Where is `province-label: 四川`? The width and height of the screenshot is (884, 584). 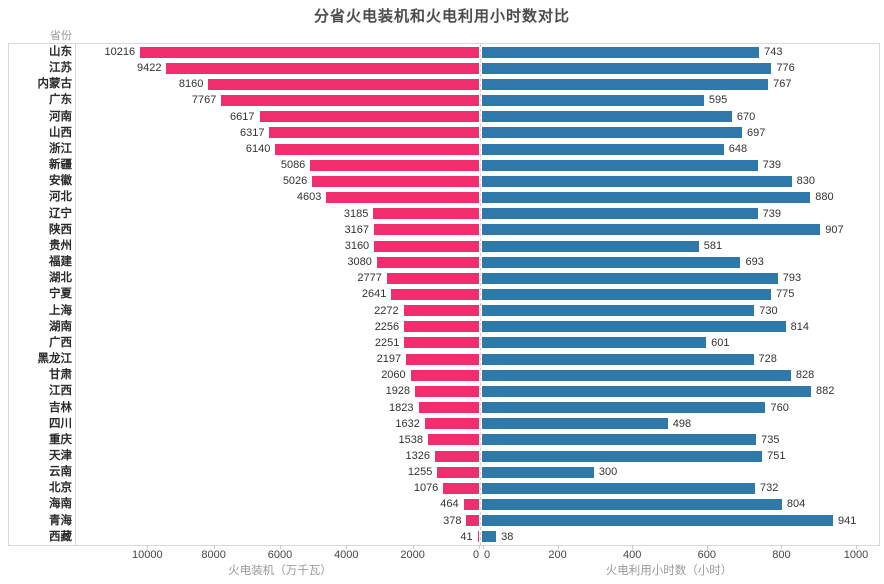
province-label: 四川 is located at coordinates (60, 423).